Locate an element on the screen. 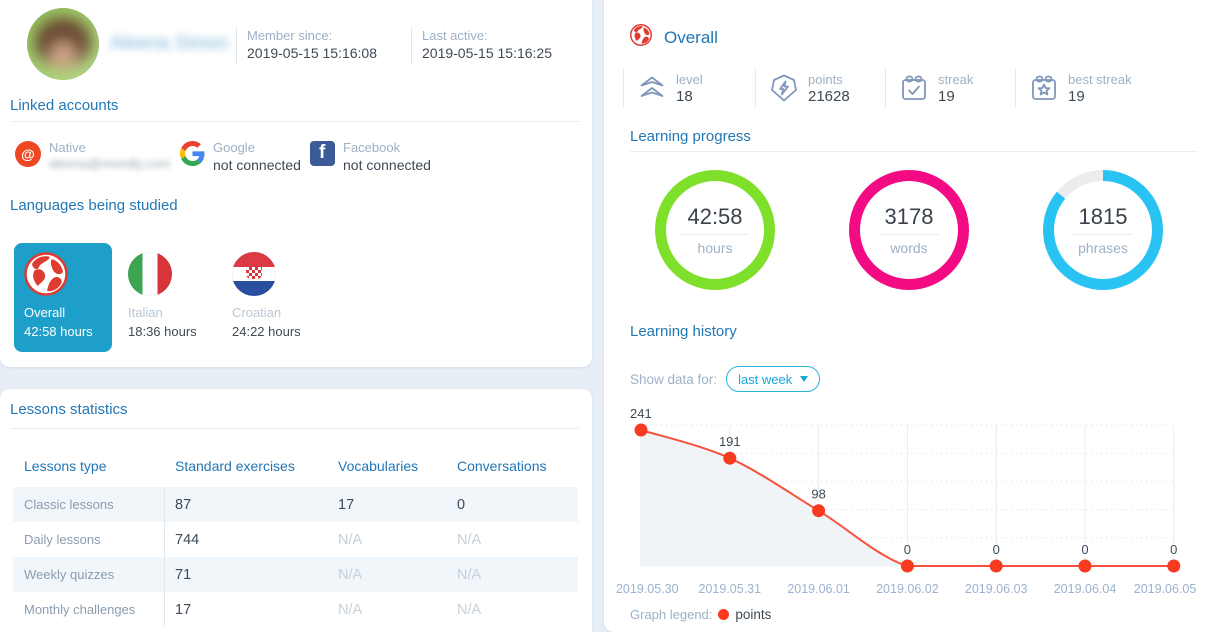 The image size is (1205, 632). language-hours: 18:36 hours is located at coordinates (162, 331).